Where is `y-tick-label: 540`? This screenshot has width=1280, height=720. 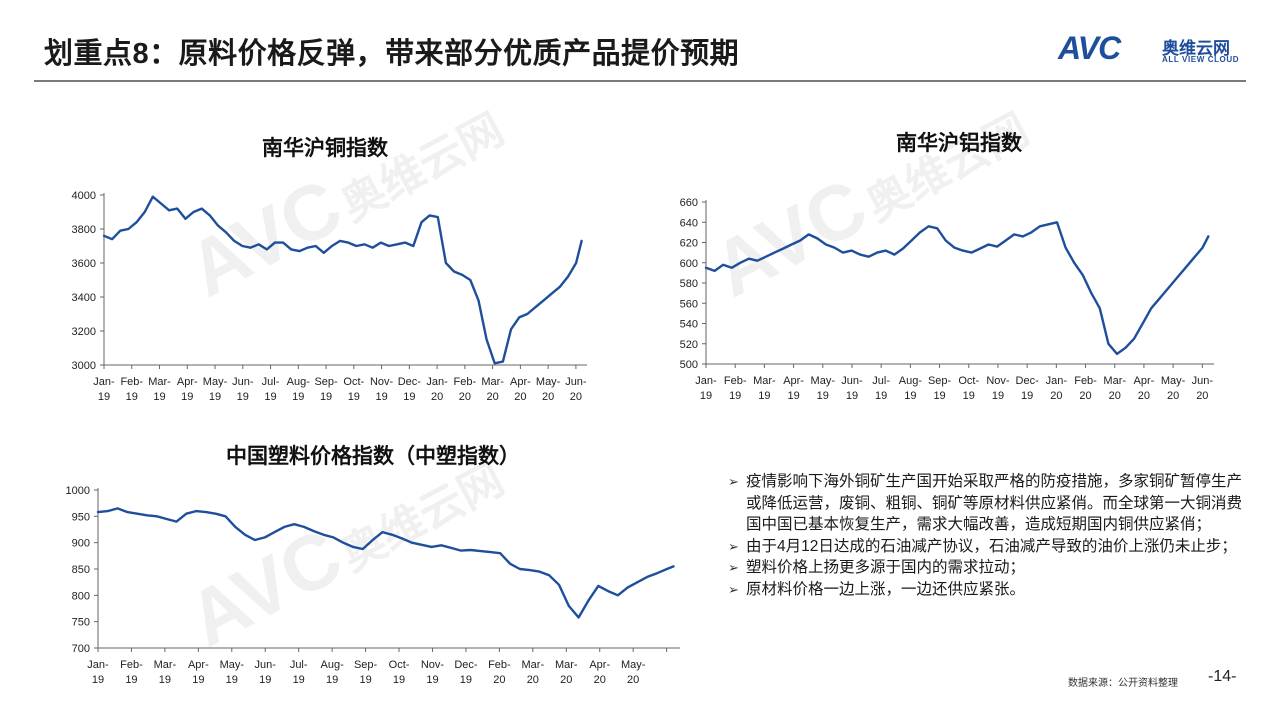
y-tick-label: 540 is located at coordinates (689, 325).